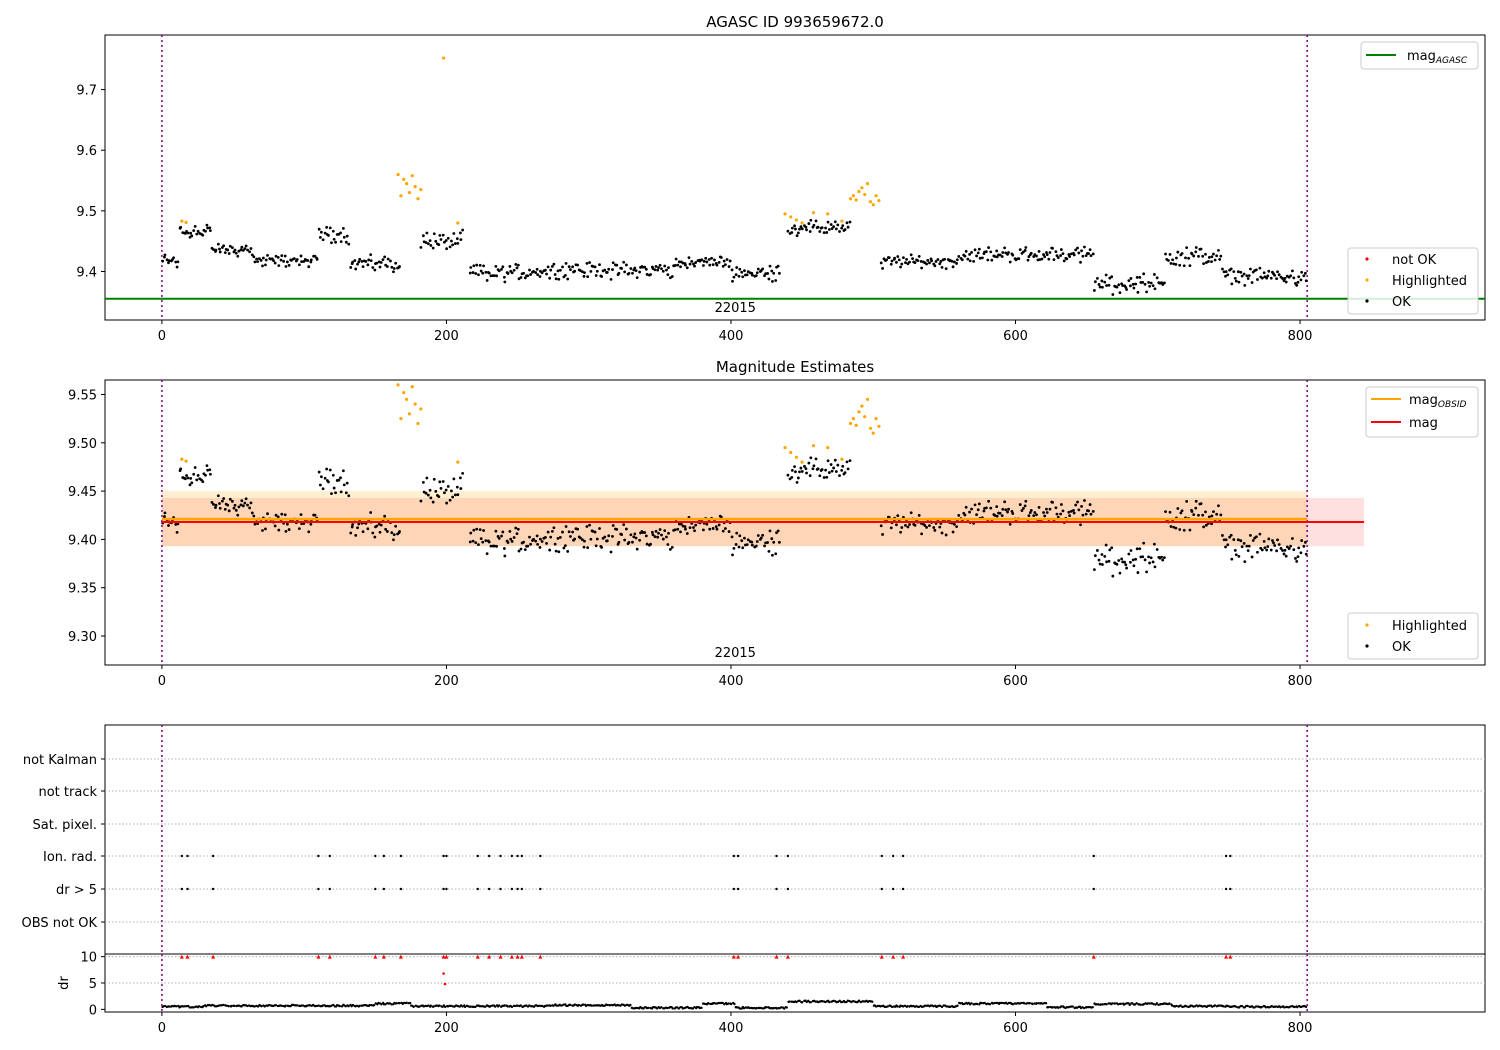  Describe the element at coordinates (735, 653) in the screenshot. I see `obsid-label: 22015` at that location.